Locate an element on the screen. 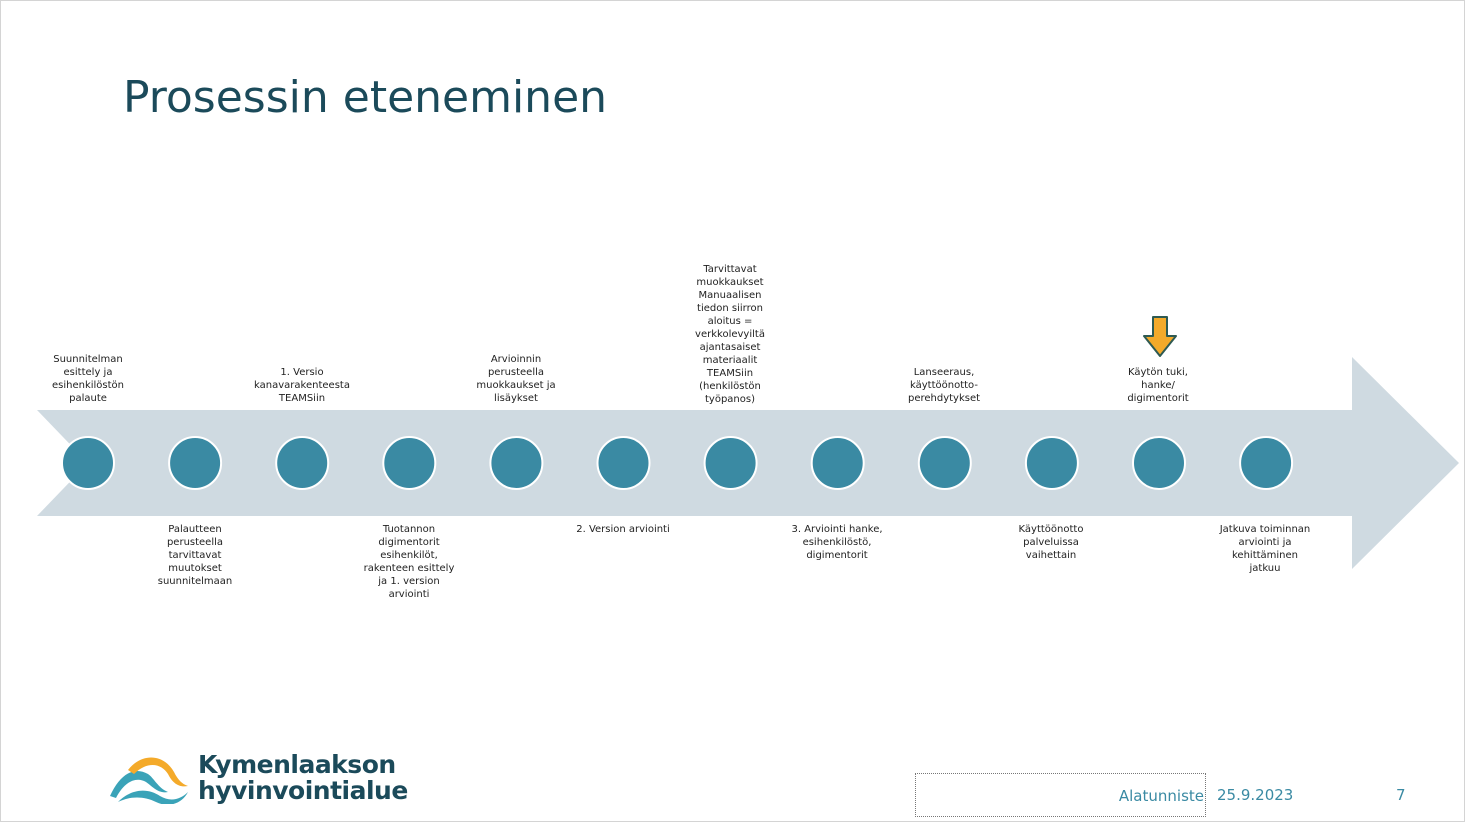  step-3-label: 1. Versio kanavarakenteesta TEAMSiin is located at coordinates (302, 385).